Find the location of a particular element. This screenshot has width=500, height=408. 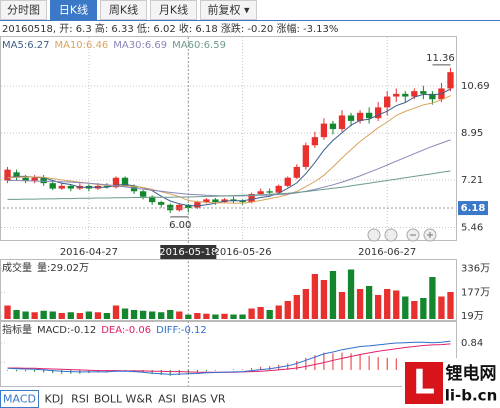

y-tick-label: 7.21 is located at coordinates (472, 180).